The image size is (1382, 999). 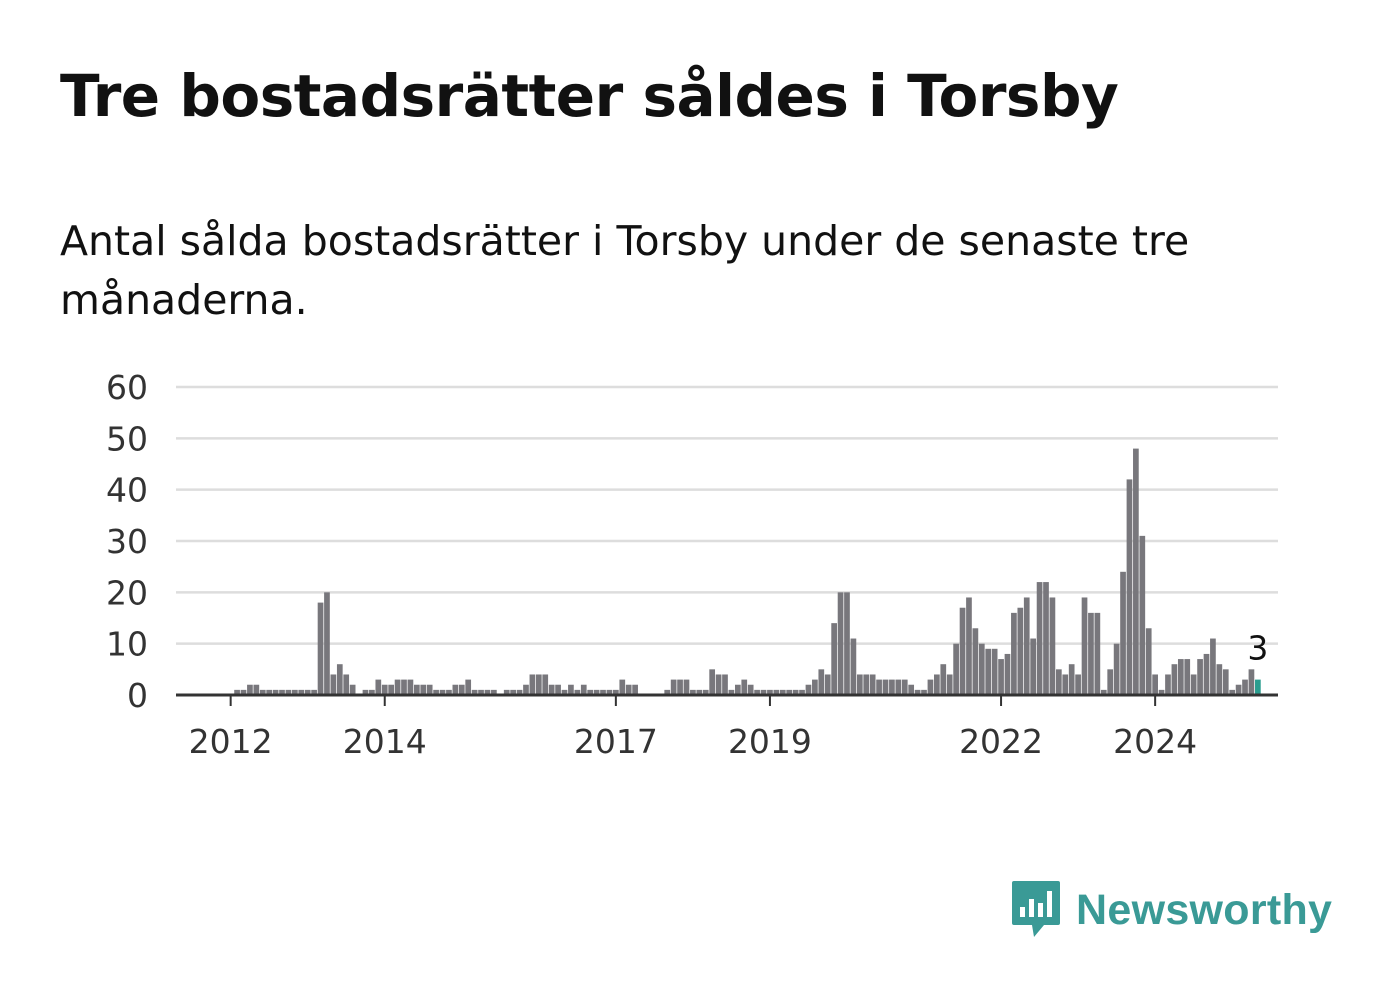 I want to click on brand-name: Newsworthy, so click(x=1204, y=909).